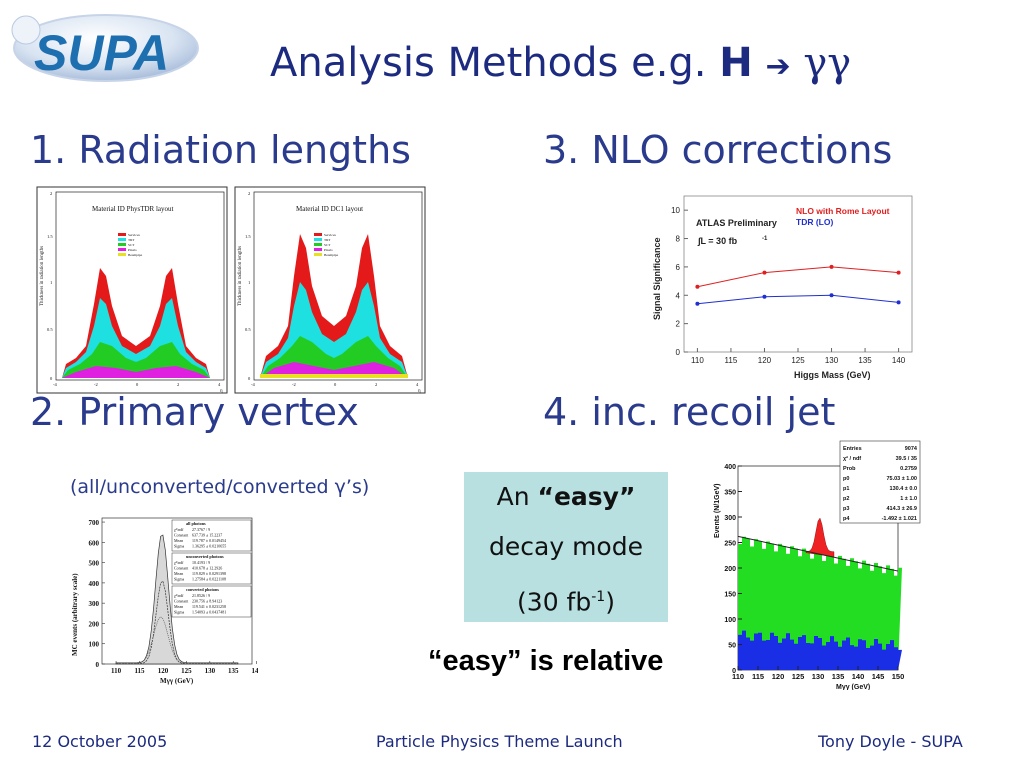  Describe the element at coordinates (210, 671) in the screenshot. I see `pv-xtick-label: 130` at that location.